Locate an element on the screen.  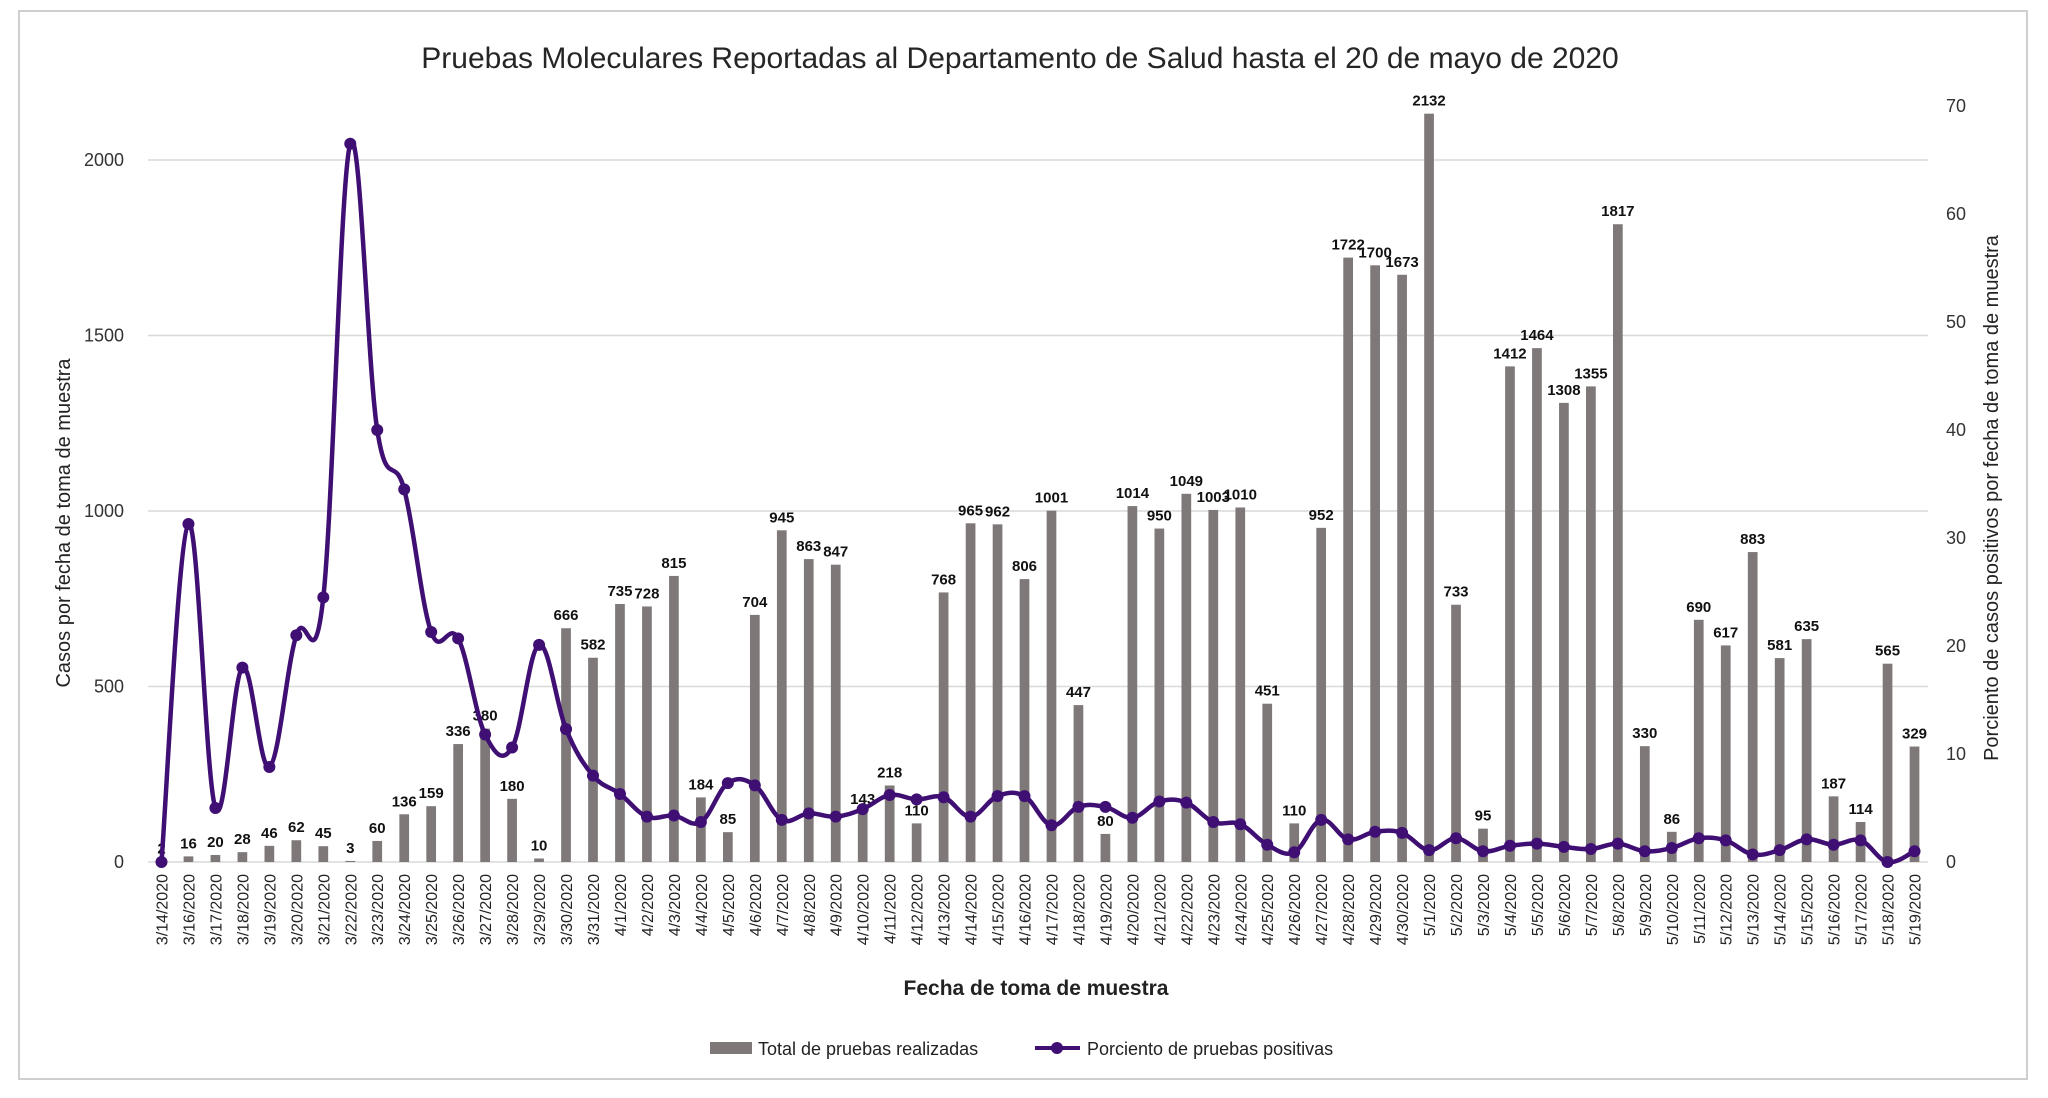
bar-data-label: 329 is located at coordinates (1914, 734).